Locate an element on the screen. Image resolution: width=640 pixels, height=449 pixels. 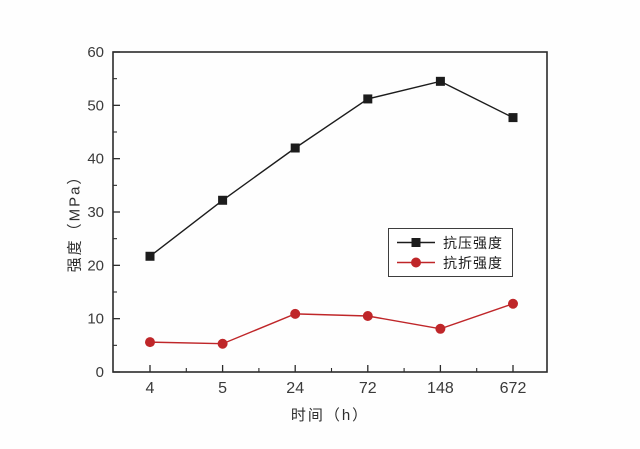
legend: 抗压强度 抗折强度 is located at coordinates (450, 252).